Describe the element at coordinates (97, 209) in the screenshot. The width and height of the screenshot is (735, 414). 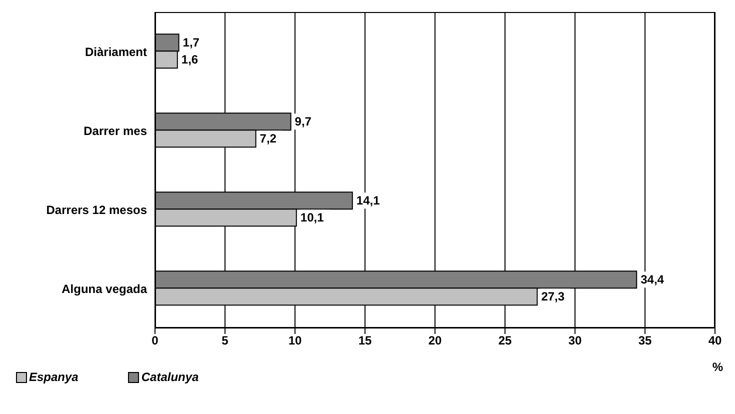
I see `y-tick-label: Darrers 12 mesos` at that location.